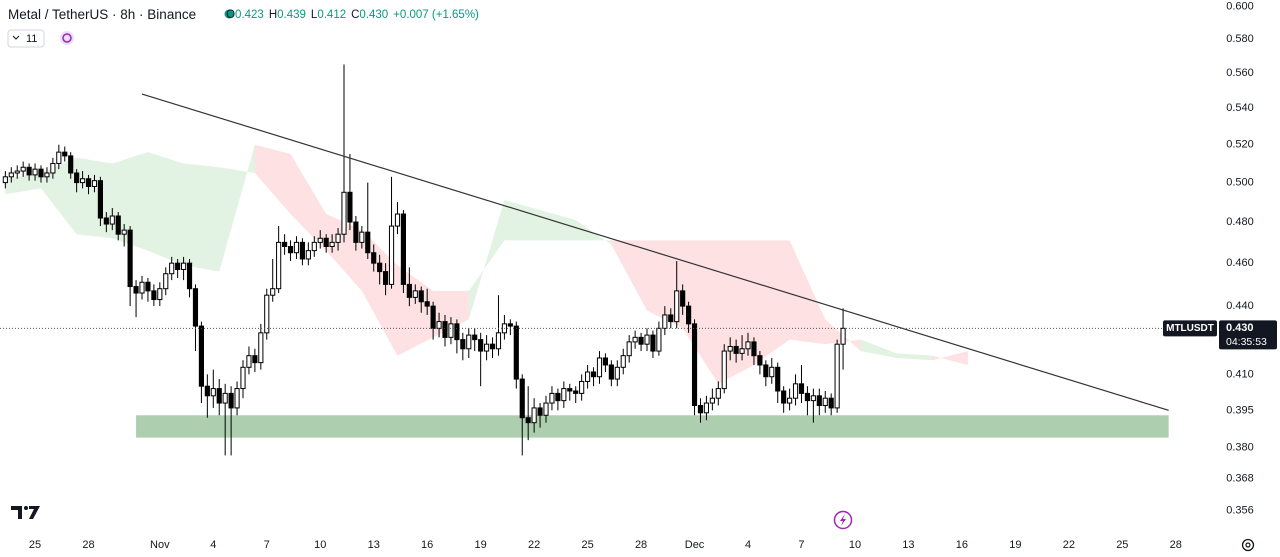 The image size is (1280, 557). I want to click on y-tick-label: 0.540, so click(1240, 108).